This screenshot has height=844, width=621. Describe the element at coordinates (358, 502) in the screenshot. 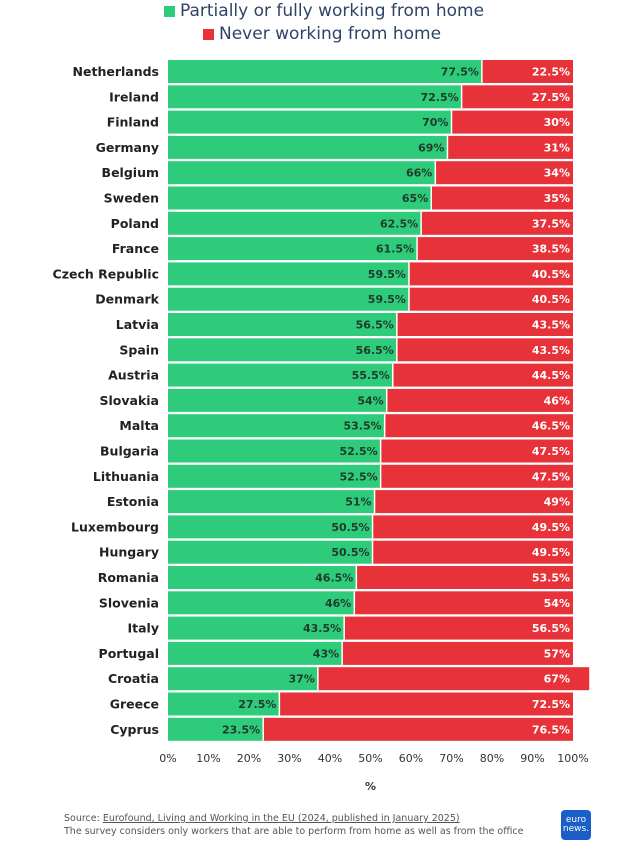

I see `data-label-wfh: 51%` at that location.